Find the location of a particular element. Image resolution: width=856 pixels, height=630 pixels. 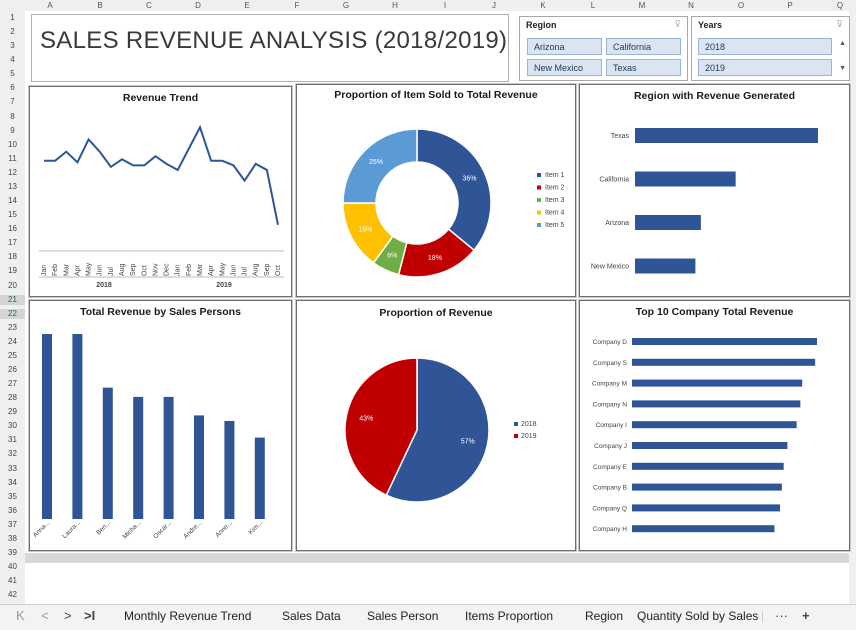

tab-sales-person: Sales Person is located at coordinates (402, 616).